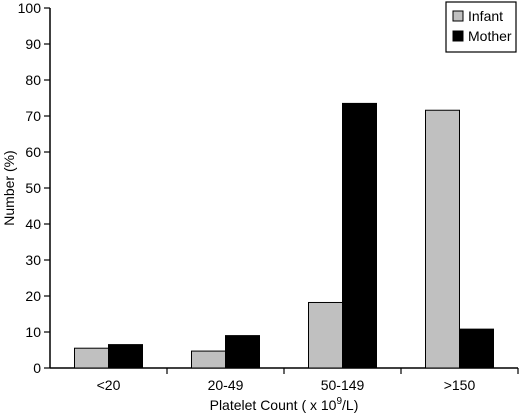  I want to click on y-tick-label: 90, so click(33, 44).